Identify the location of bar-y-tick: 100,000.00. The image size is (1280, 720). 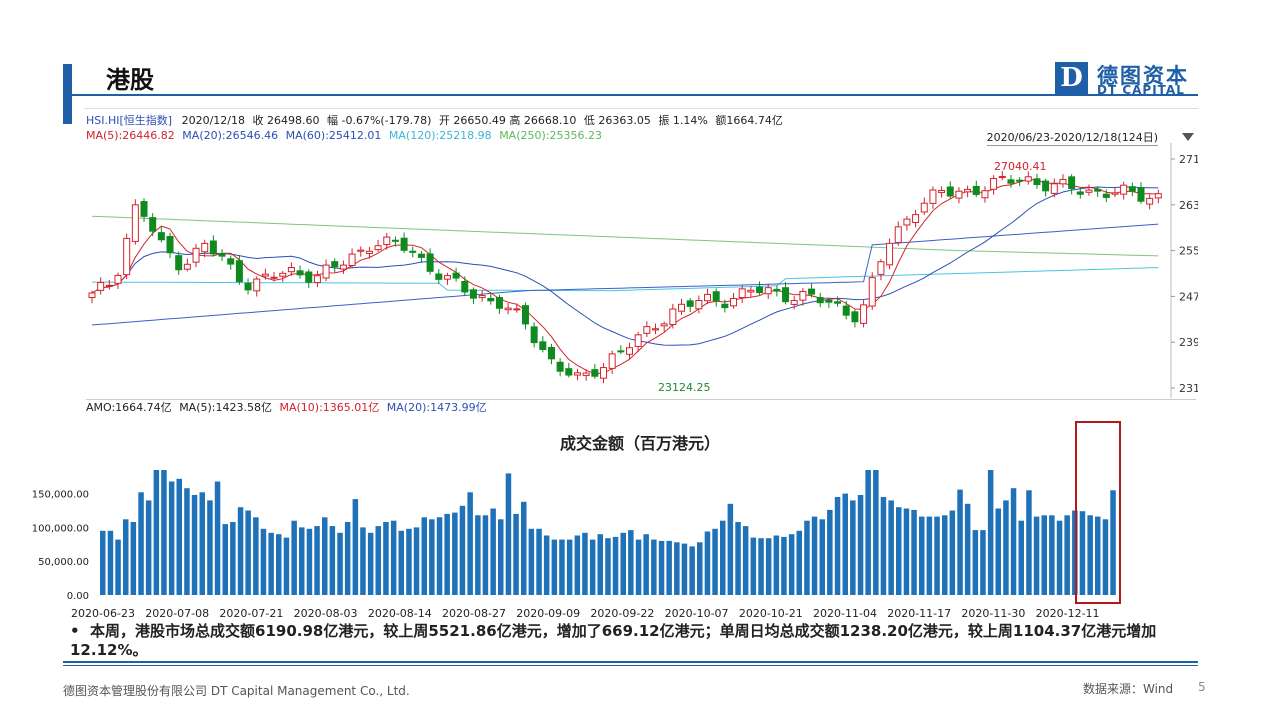
(60, 528).